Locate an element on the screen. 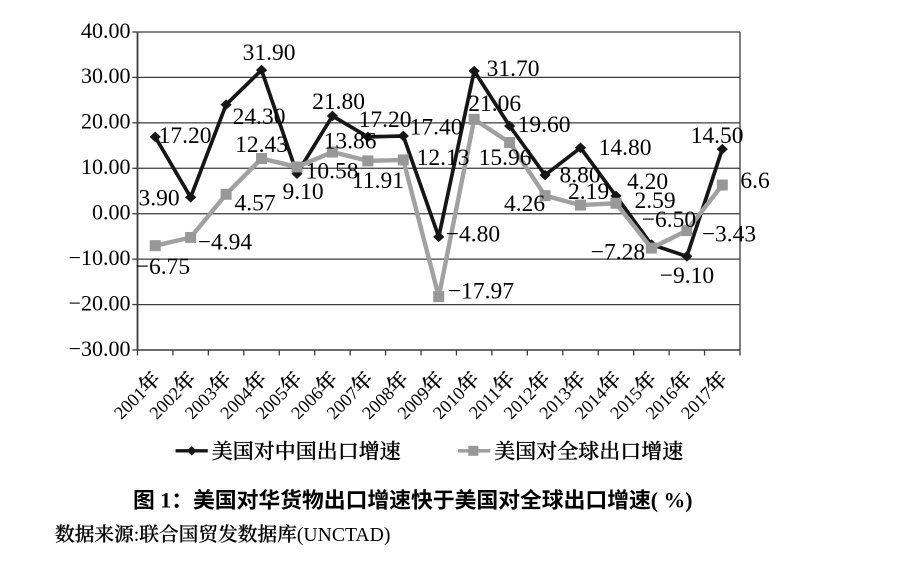  svg-text: −6.50 is located at coordinates (669, 220).